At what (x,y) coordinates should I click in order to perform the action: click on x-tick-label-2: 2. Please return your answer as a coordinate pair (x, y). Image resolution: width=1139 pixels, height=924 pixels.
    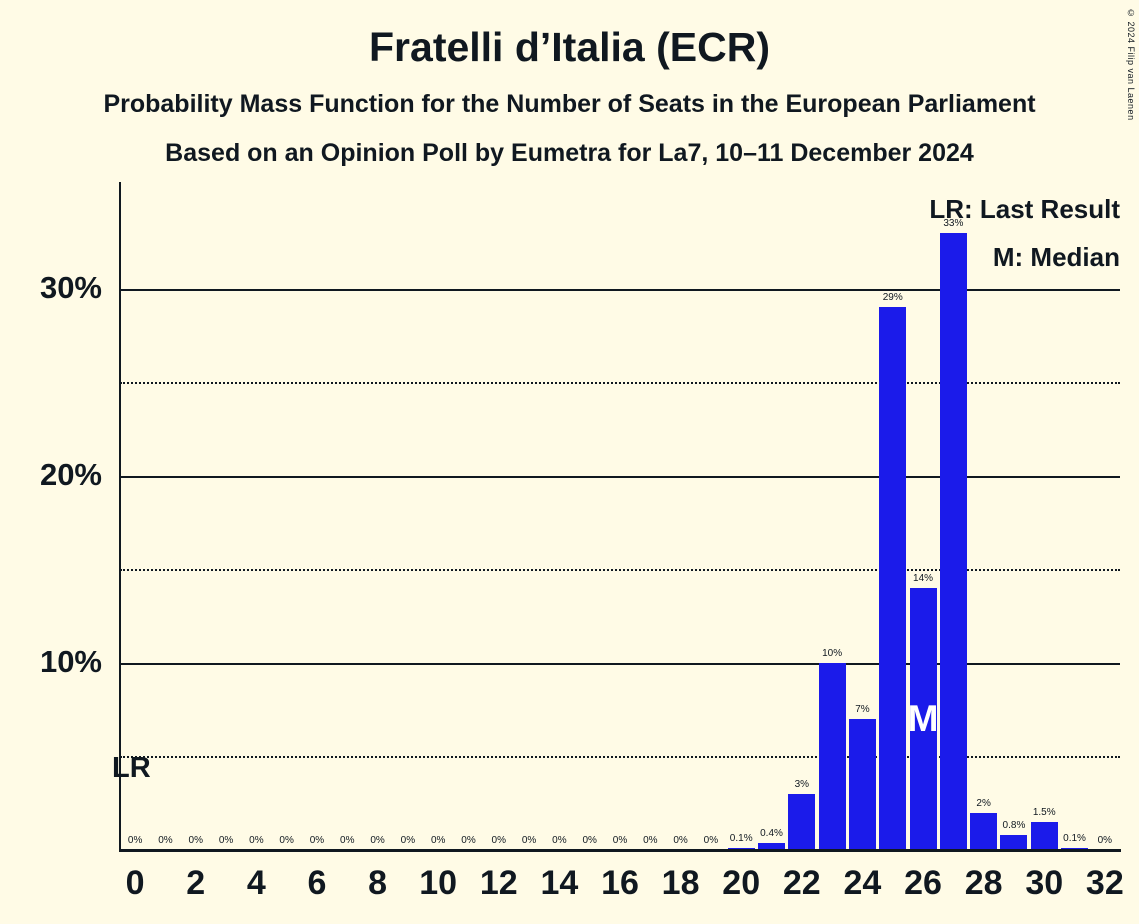
    Looking at the image, I should click on (196, 883).